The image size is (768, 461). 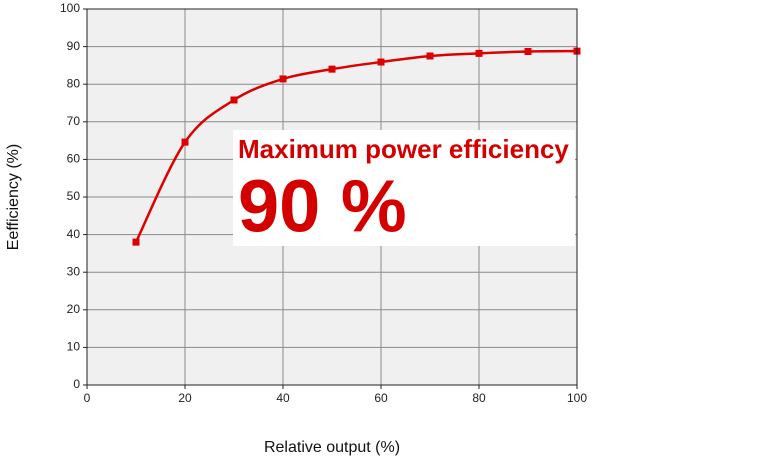 What do you see at coordinates (13, 197) in the screenshot?
I see `y-axis-label: Eefficiency (%)` at bounding box center [13, 197].